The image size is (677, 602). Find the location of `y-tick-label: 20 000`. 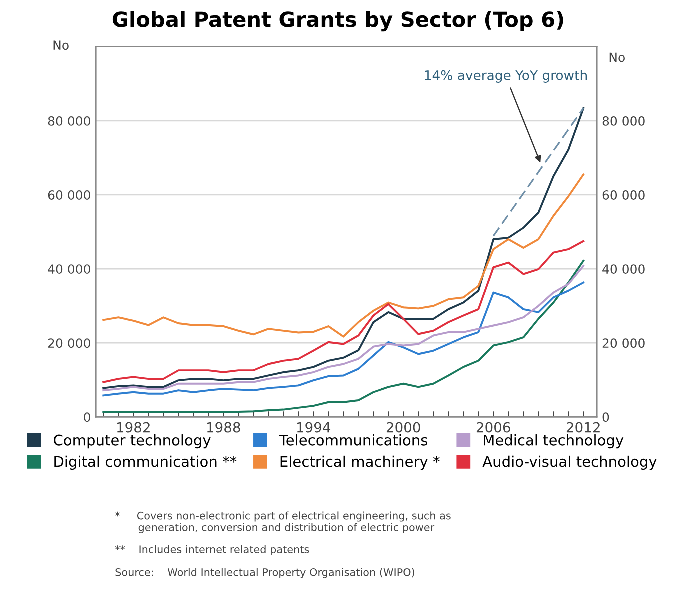

y-tick-label: 20 000 is located at coordinates (69, 343).